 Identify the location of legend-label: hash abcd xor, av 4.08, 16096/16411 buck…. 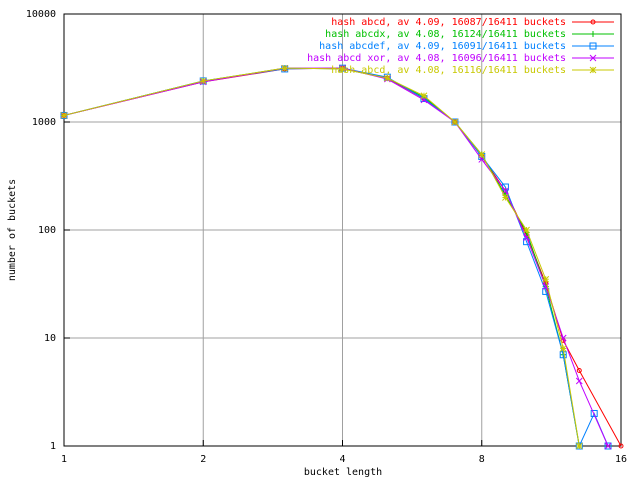
(436, 58).